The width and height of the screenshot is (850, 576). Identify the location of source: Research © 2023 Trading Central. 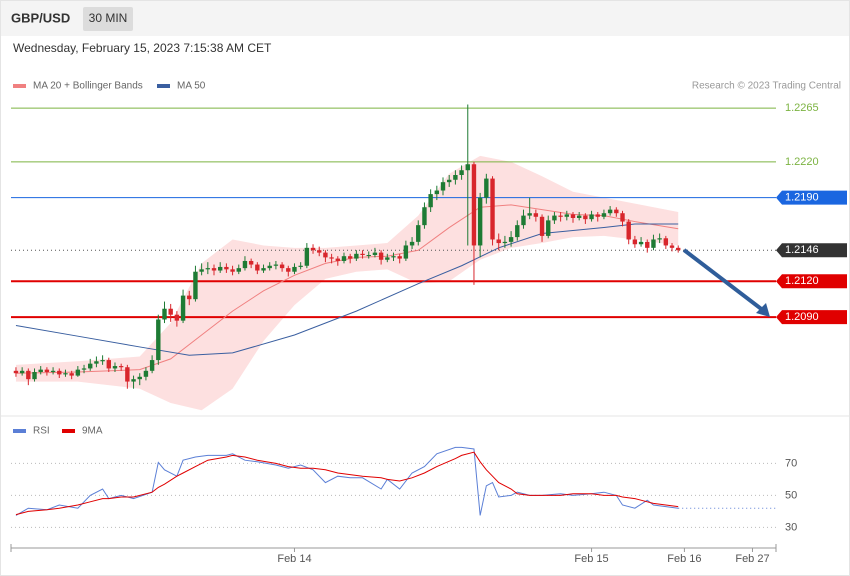
(766, 86).